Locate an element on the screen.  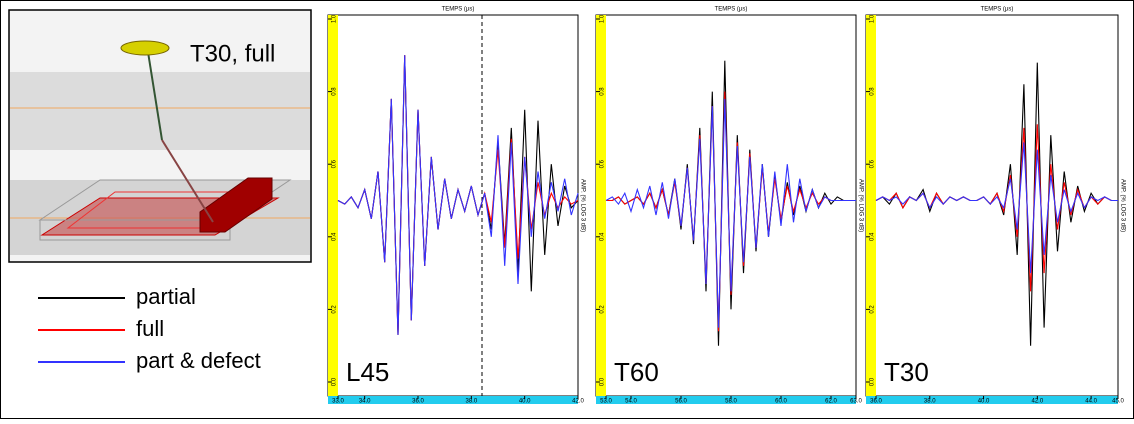
defect is located at coordinates (236, 205).